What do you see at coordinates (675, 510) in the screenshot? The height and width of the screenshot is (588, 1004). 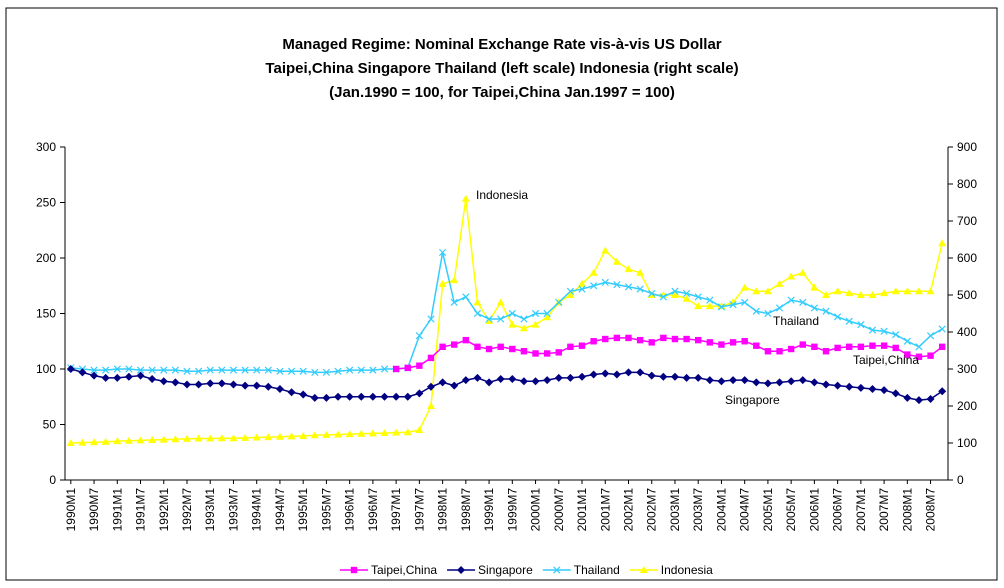 I see `x-tick-label: 2003M1` at bounding box center [675, 510].